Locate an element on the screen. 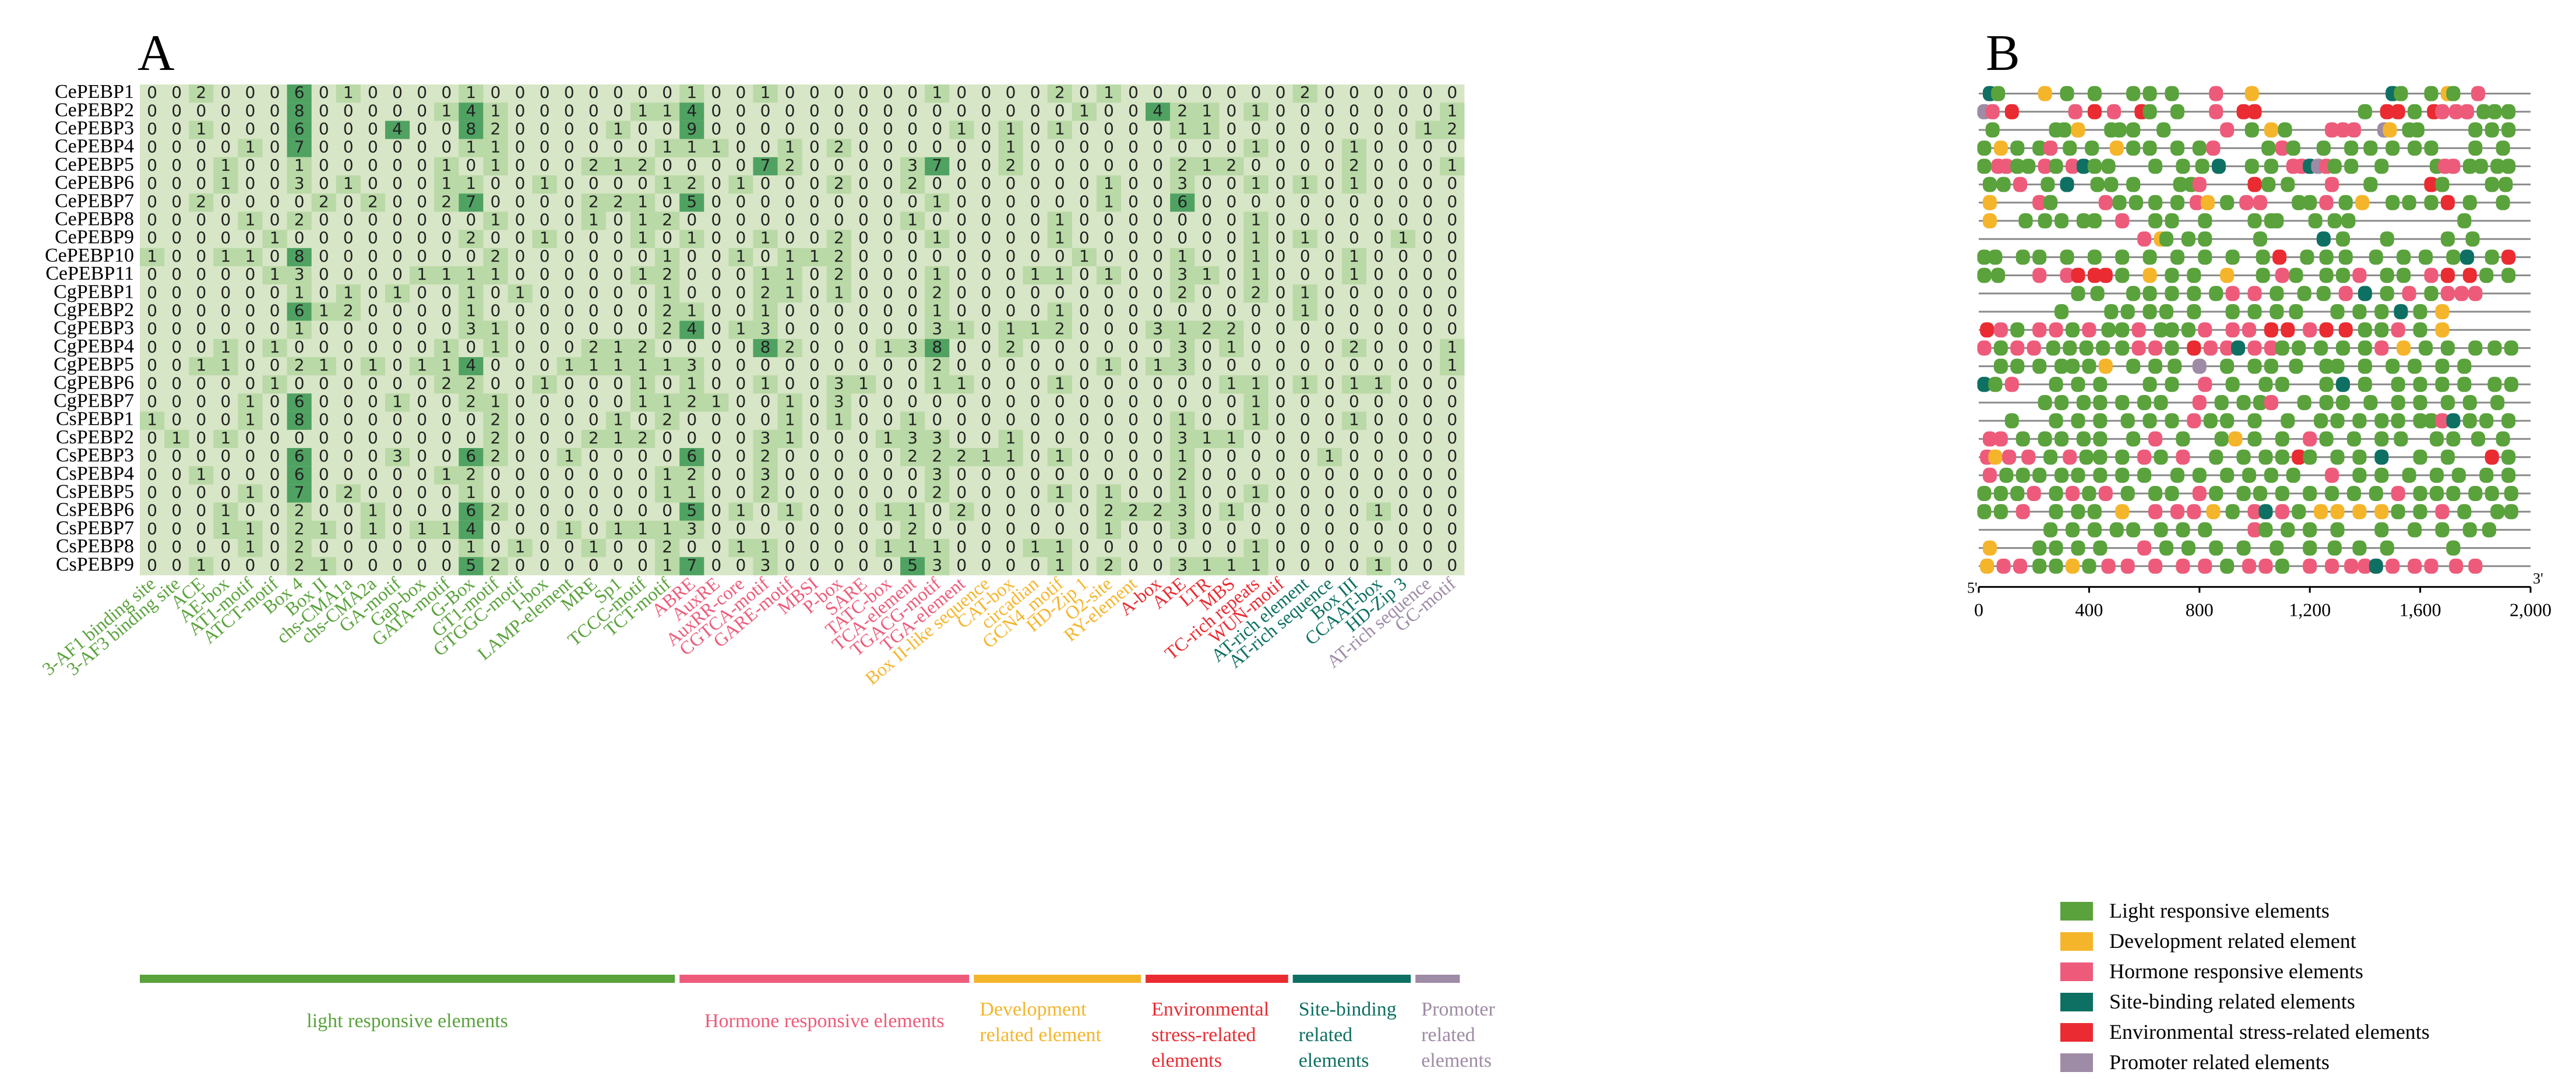 The image size is (2576, 1079). heatmap-cell-value: 5 is located at coordinates (692, 510).